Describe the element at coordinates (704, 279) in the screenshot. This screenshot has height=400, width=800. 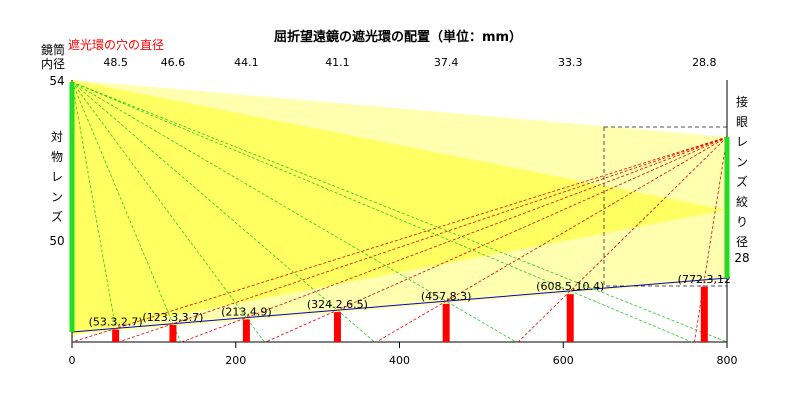
I see `baffle-coordinate-label: (772.3,12` at that location.